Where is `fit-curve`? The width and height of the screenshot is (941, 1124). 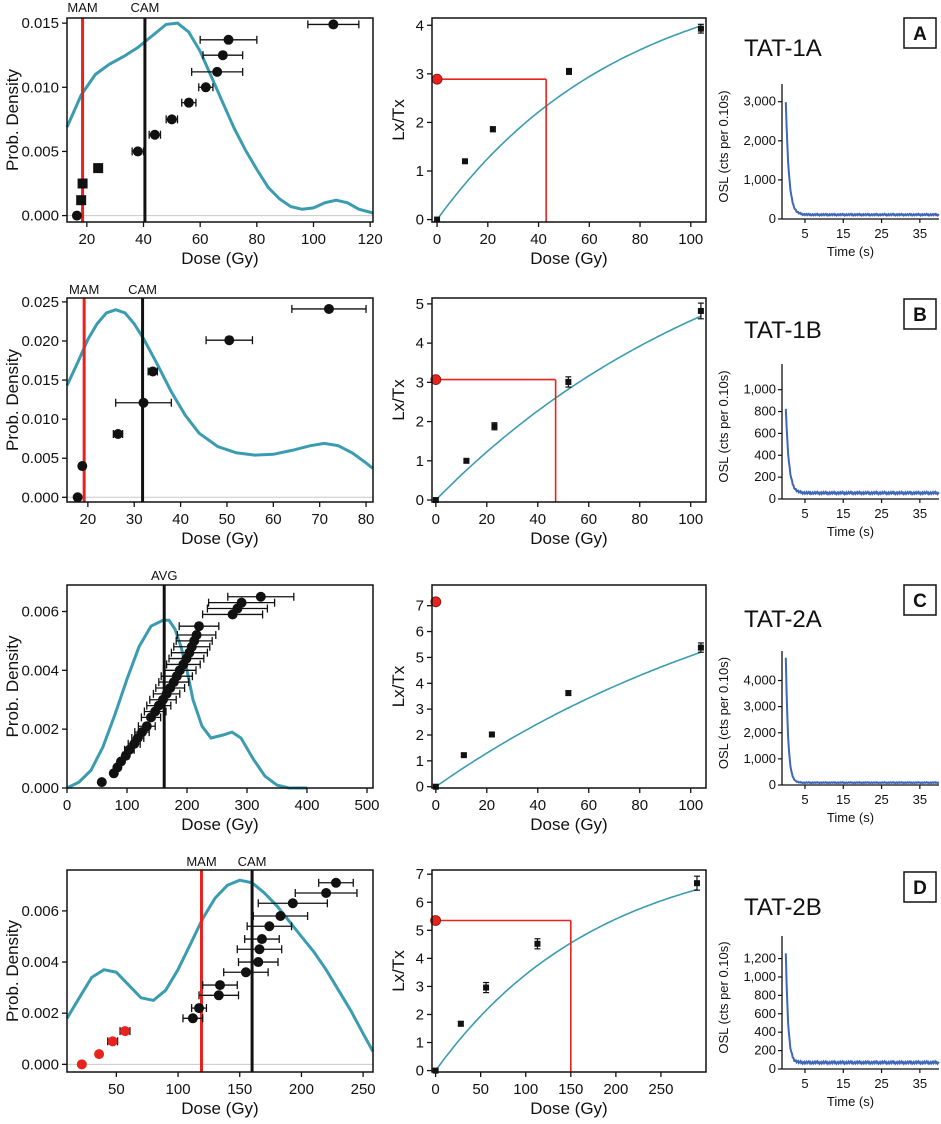
fit-curve is located at coordinates (568, 719).